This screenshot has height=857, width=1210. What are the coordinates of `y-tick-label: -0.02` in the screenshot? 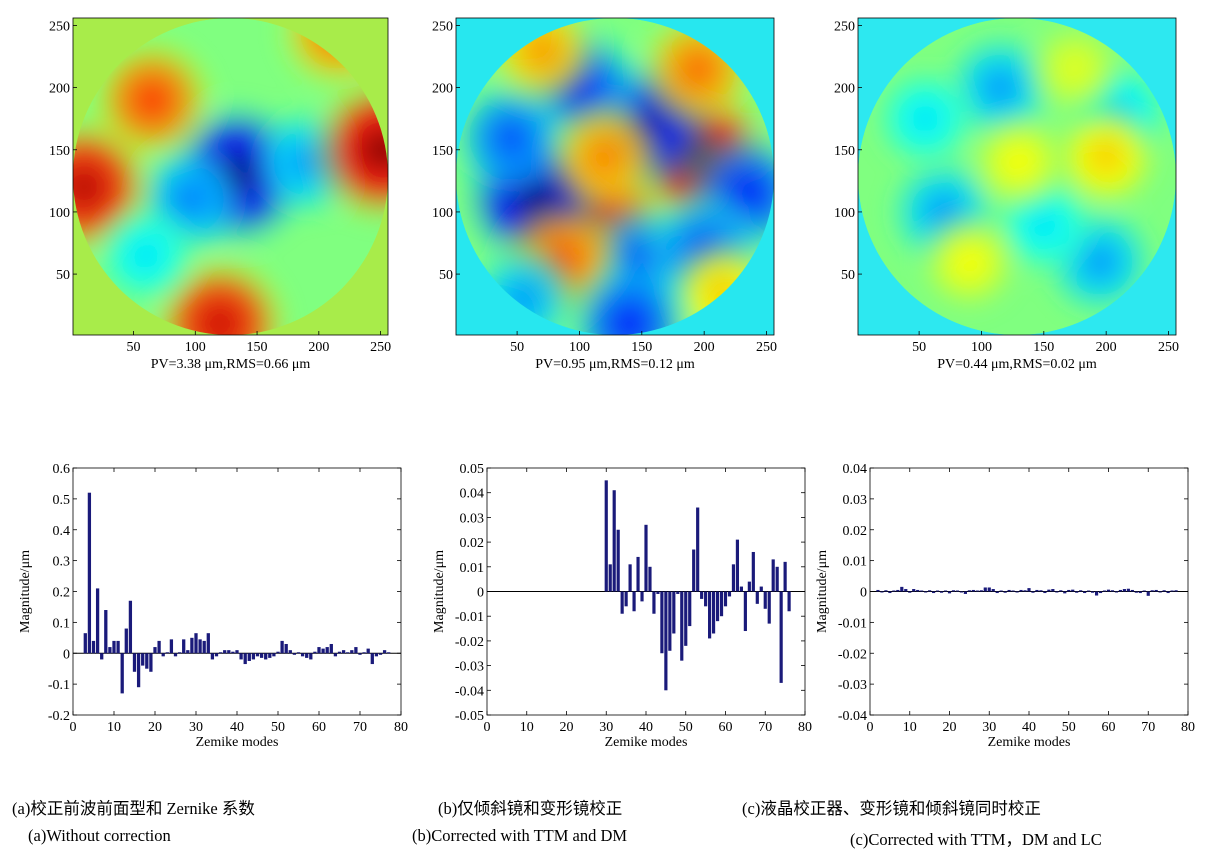 It's located at (469, 642).